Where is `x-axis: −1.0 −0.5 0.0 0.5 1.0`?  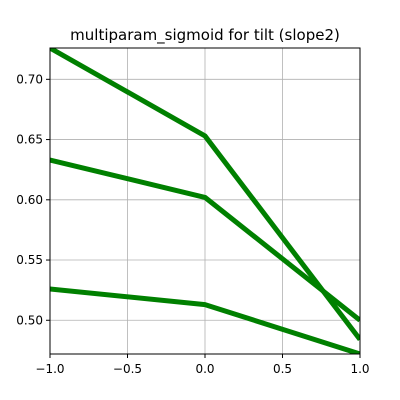
x-axis: −1.0 −0.5 0.0 0.5 1.0 is located at coordinates (202, 365).